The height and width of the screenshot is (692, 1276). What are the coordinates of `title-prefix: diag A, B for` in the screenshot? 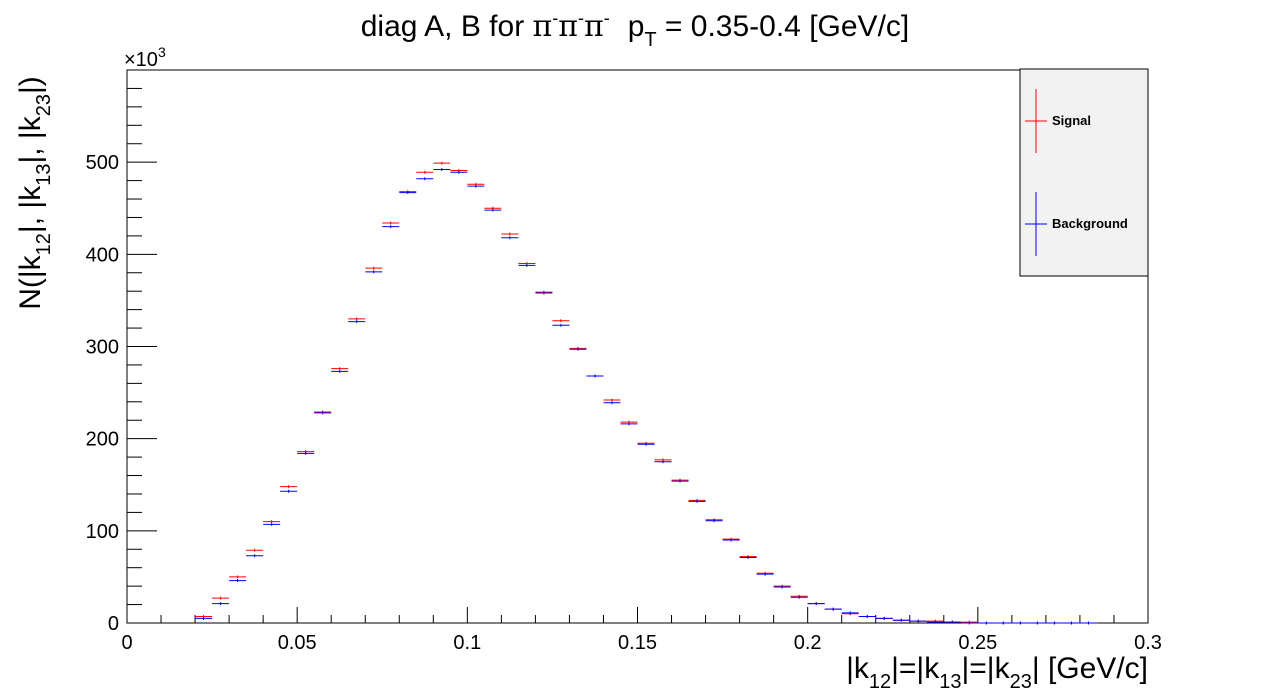 It's located at (447, 26).